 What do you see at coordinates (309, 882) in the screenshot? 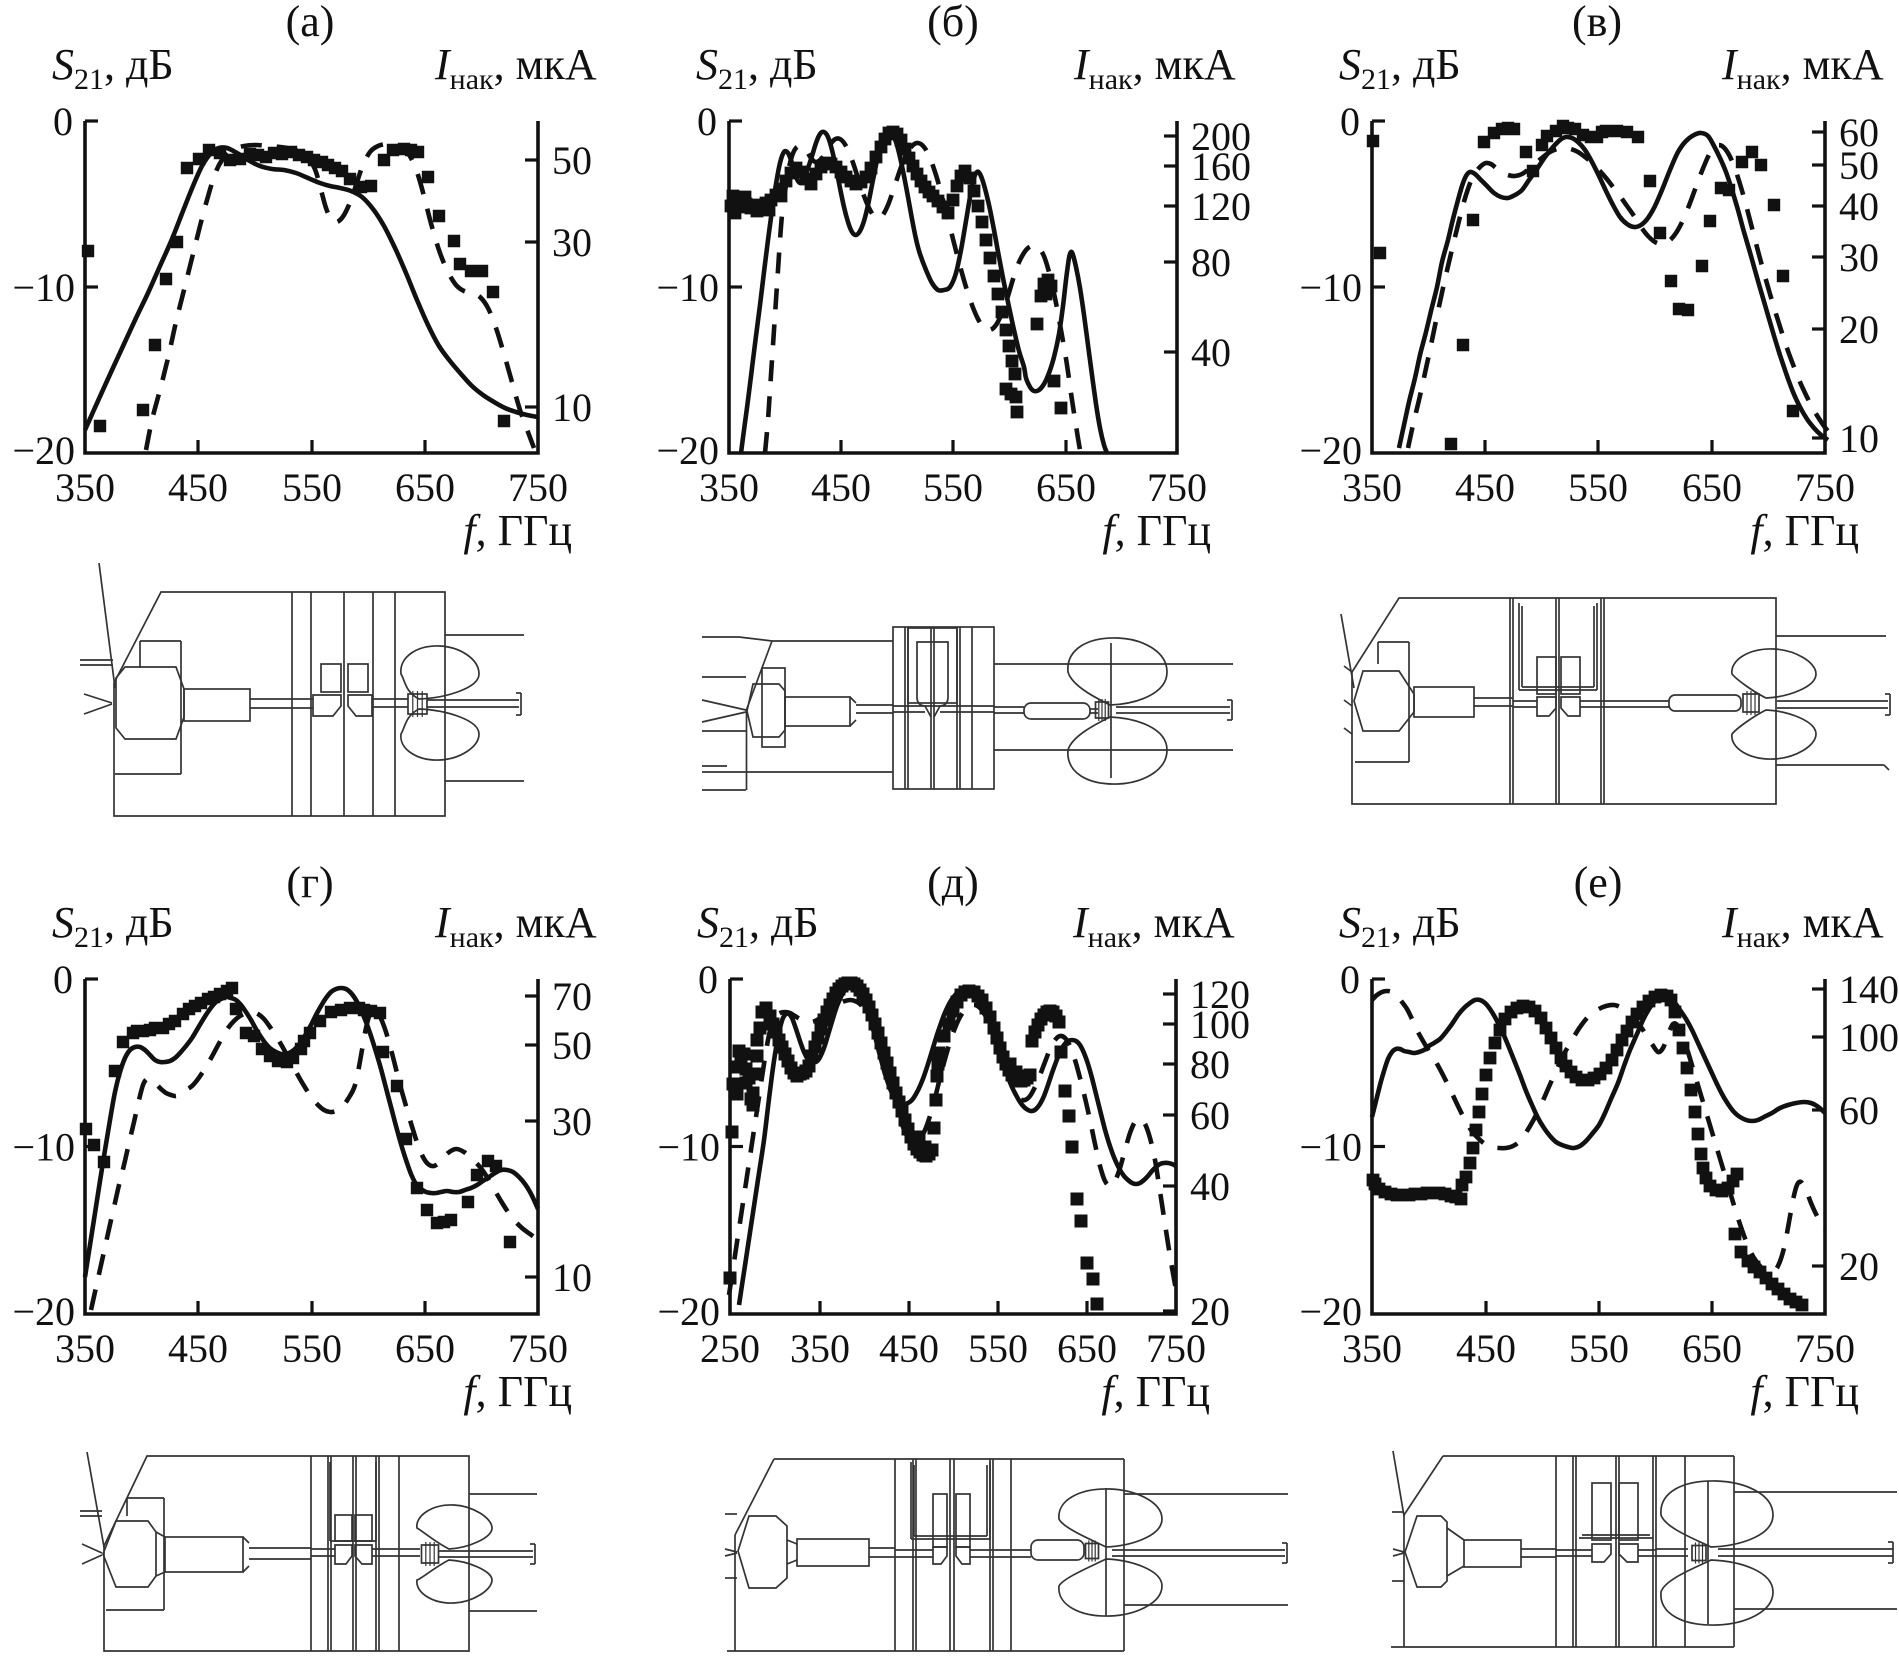
I see `svg-text: (г)` at bounding box center [309, 882].